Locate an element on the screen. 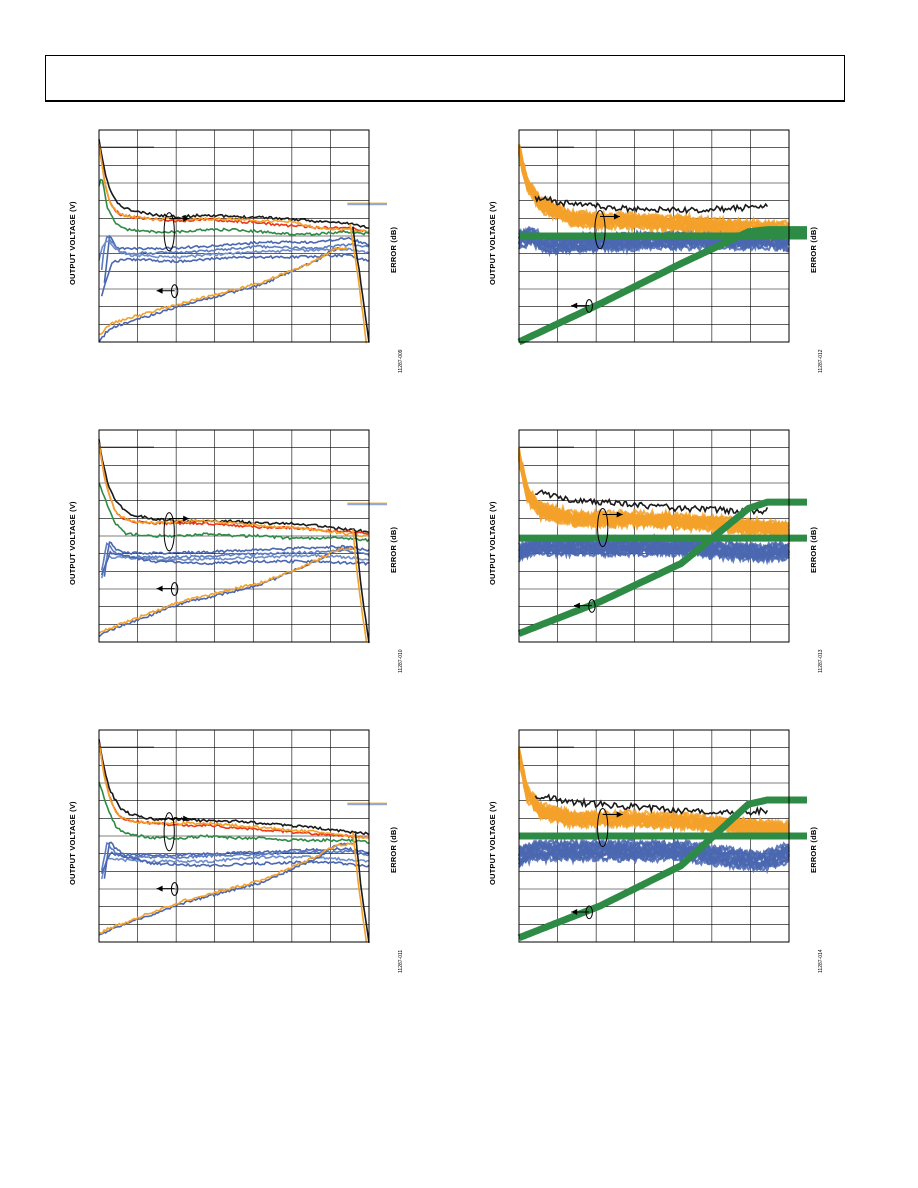 This screenshot has width=918, height=1188. chart-panel-p2: OUTPUT VOLTAGE (V) ERROR (dB) 11287-012 is located at coordinates (662, 255).